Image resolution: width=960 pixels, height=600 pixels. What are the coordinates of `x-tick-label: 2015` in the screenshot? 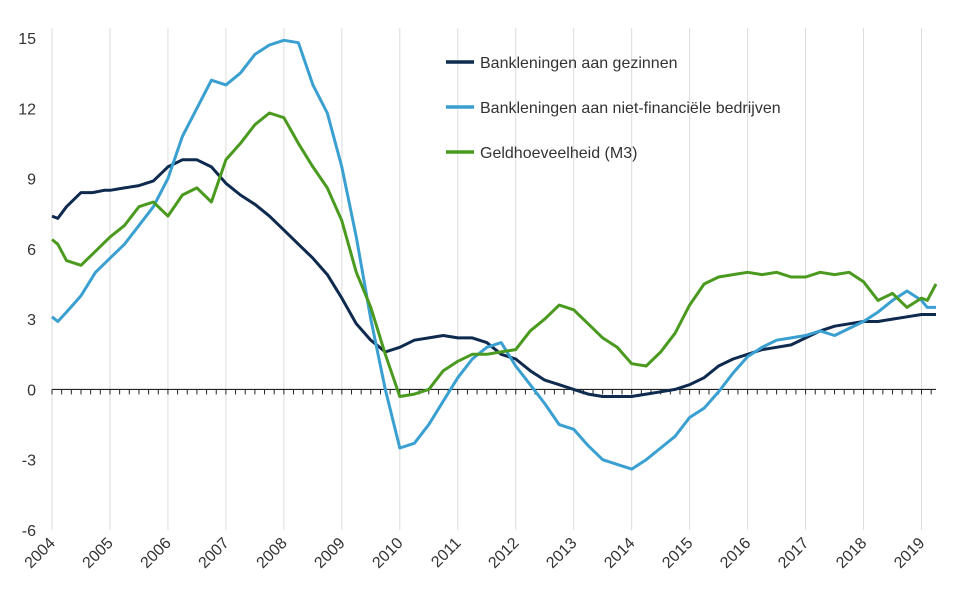 It's located at (677, 553).